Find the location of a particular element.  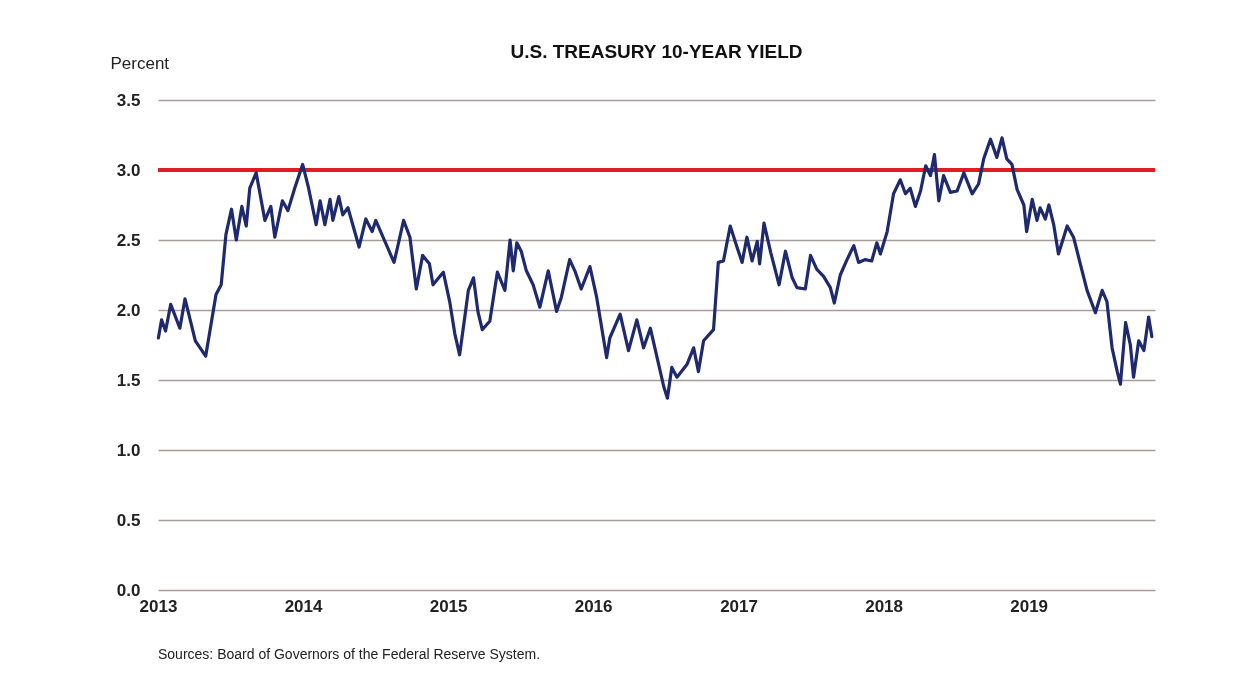

x-tick-label: 2016 is located at coordinates (593, 606).